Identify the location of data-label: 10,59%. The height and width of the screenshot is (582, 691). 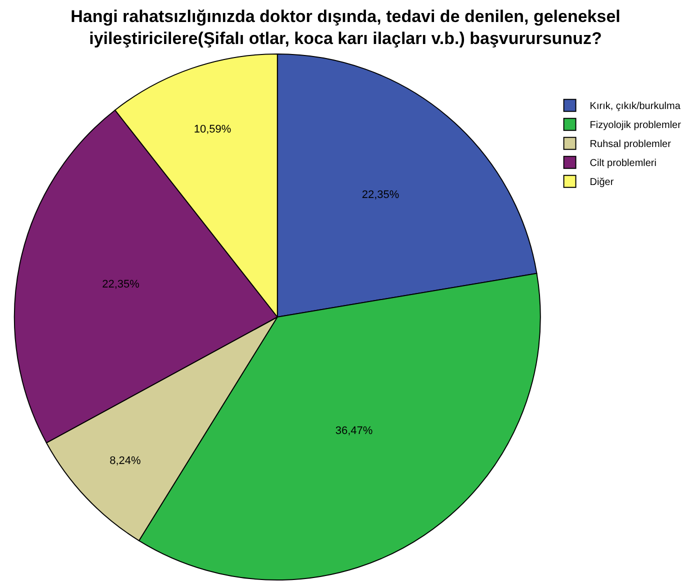
(213, 130).